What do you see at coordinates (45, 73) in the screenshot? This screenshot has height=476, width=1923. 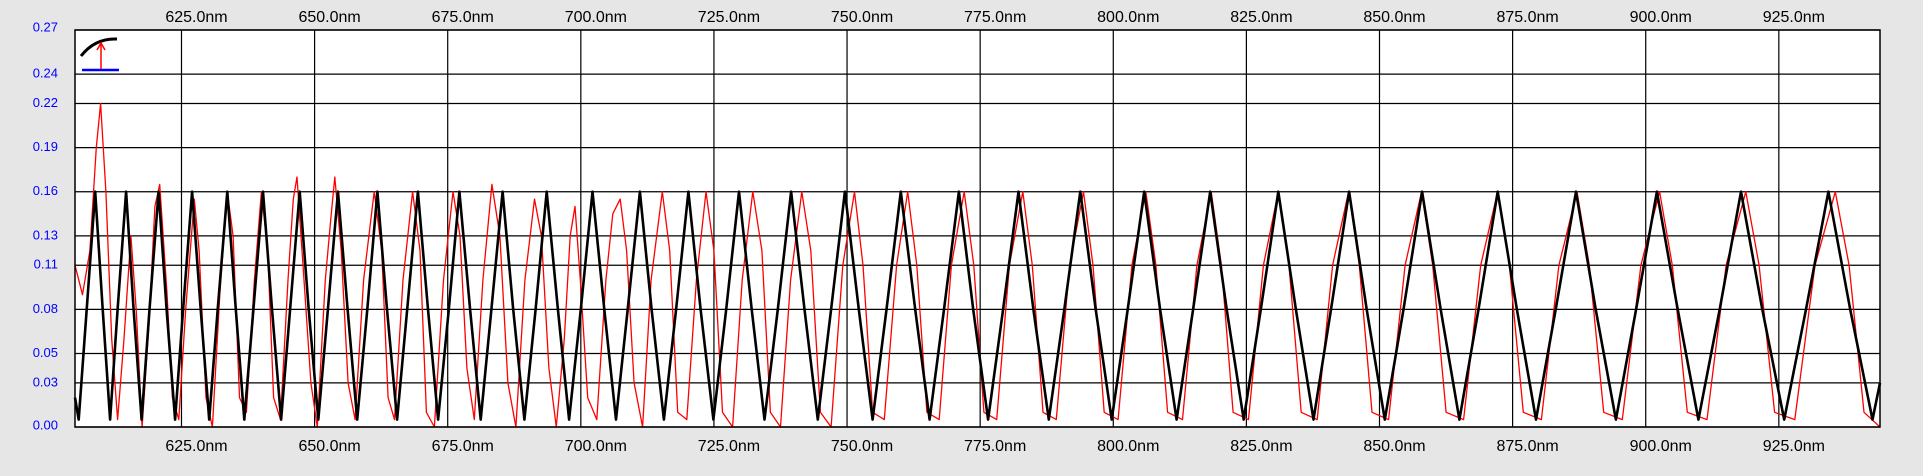 I see `y-tick-label-9: 0.24` at bounding box center [45, 73].